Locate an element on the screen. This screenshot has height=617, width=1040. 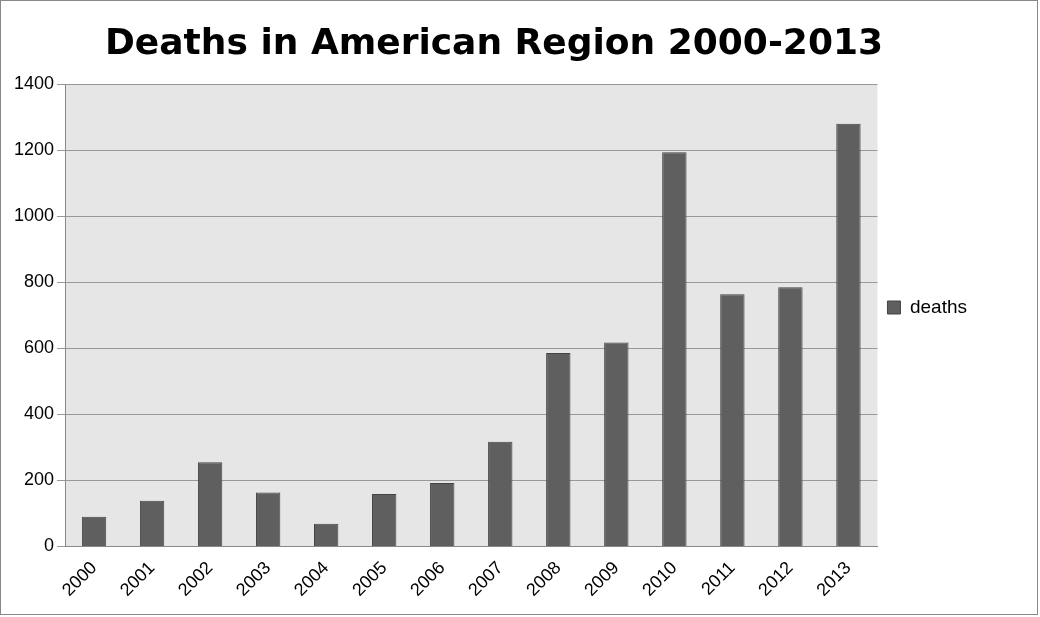
y-tick-label: 600 is located at coordinates (39, 347).